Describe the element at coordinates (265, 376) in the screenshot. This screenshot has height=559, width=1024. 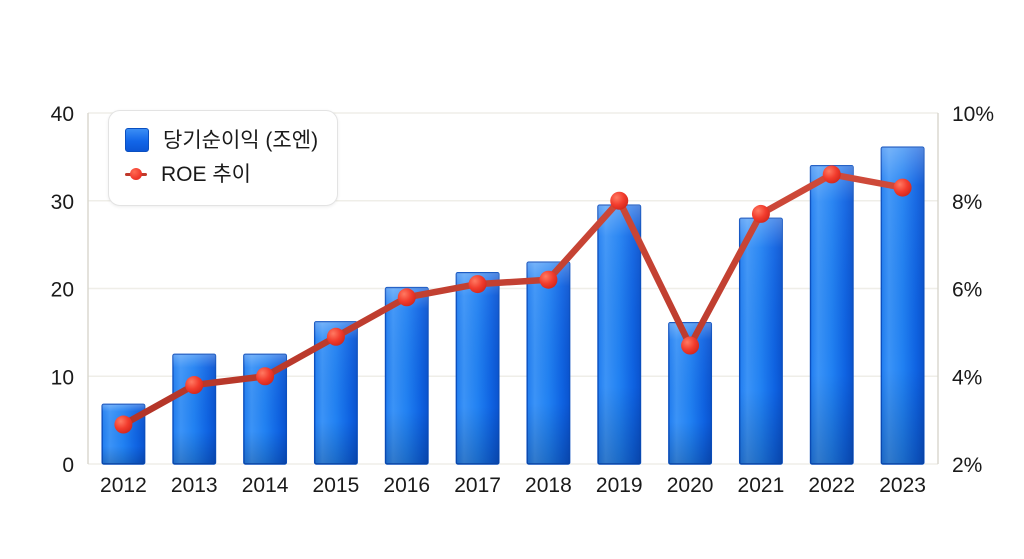
I see `roe-point-2014` at that location.